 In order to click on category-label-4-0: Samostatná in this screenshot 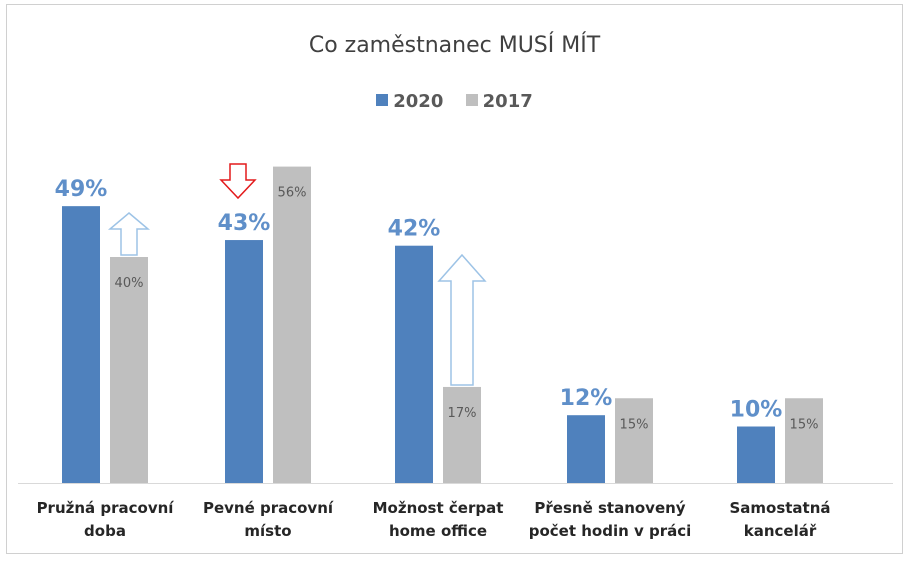, I will do `click(779, 508)`.